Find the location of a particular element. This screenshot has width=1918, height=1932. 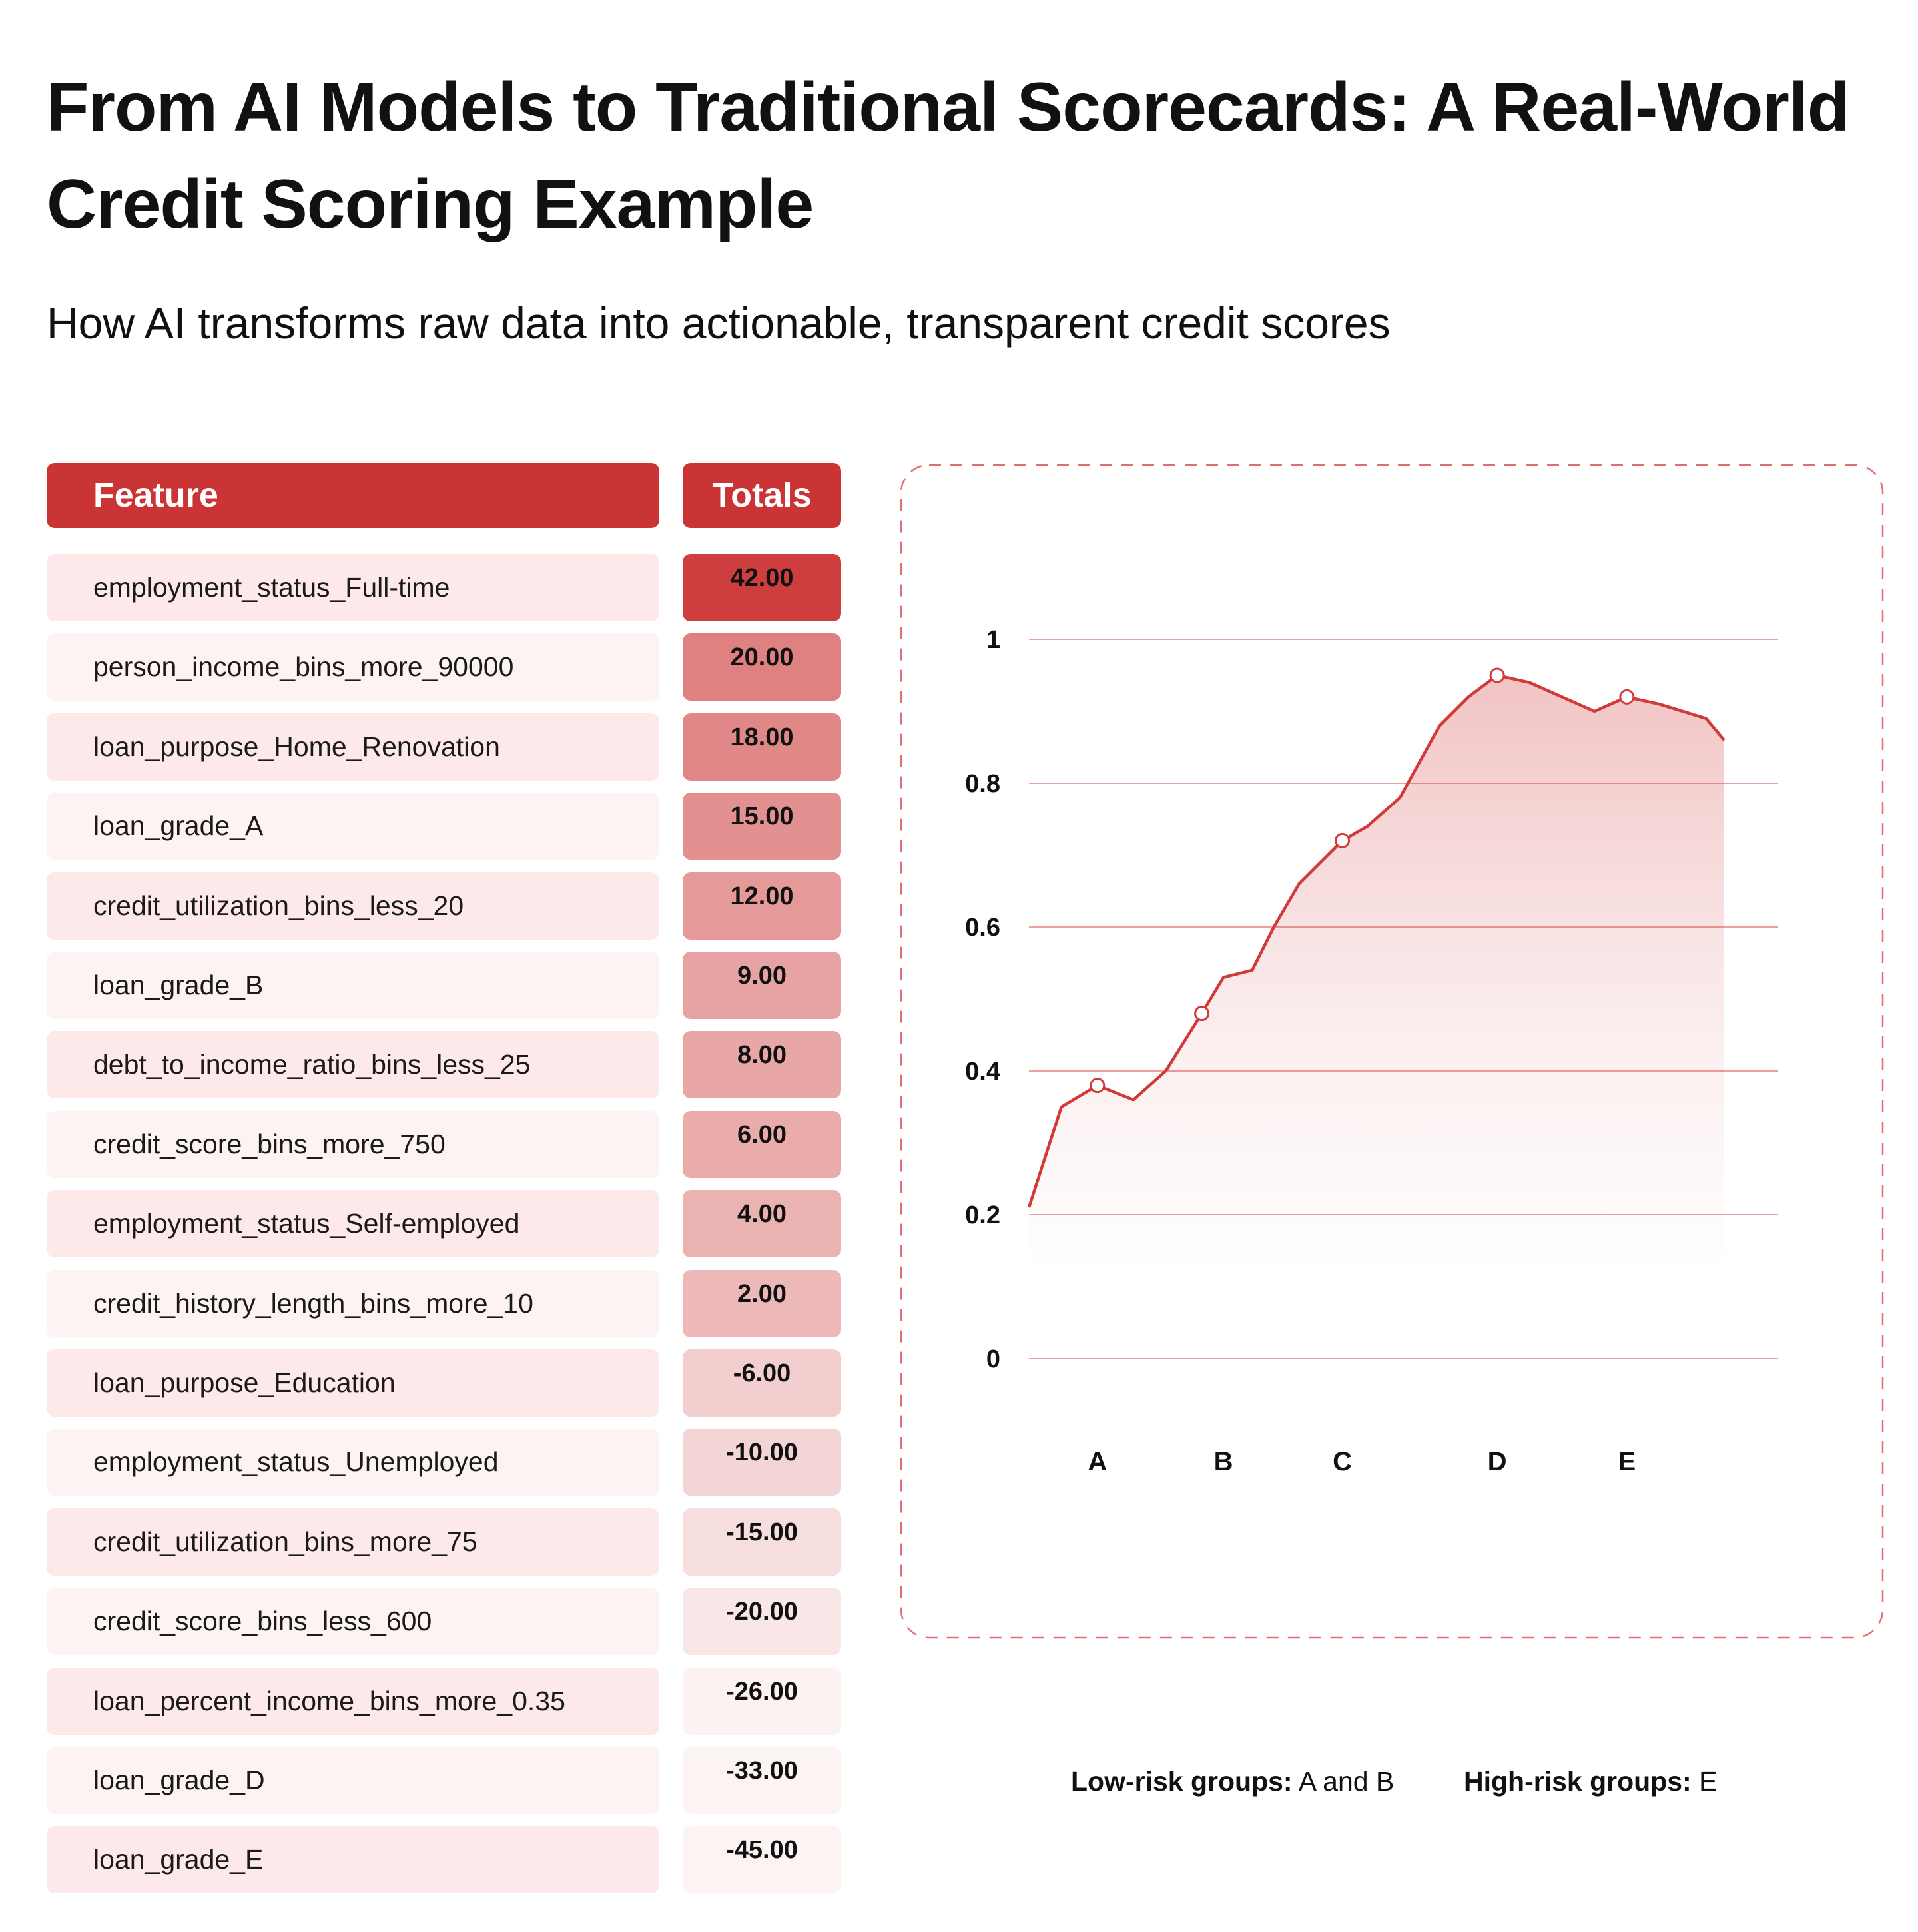

table-row: loan_percent_income_bins_more_0.35 -26.00 is located at coordinates (713, 1701).